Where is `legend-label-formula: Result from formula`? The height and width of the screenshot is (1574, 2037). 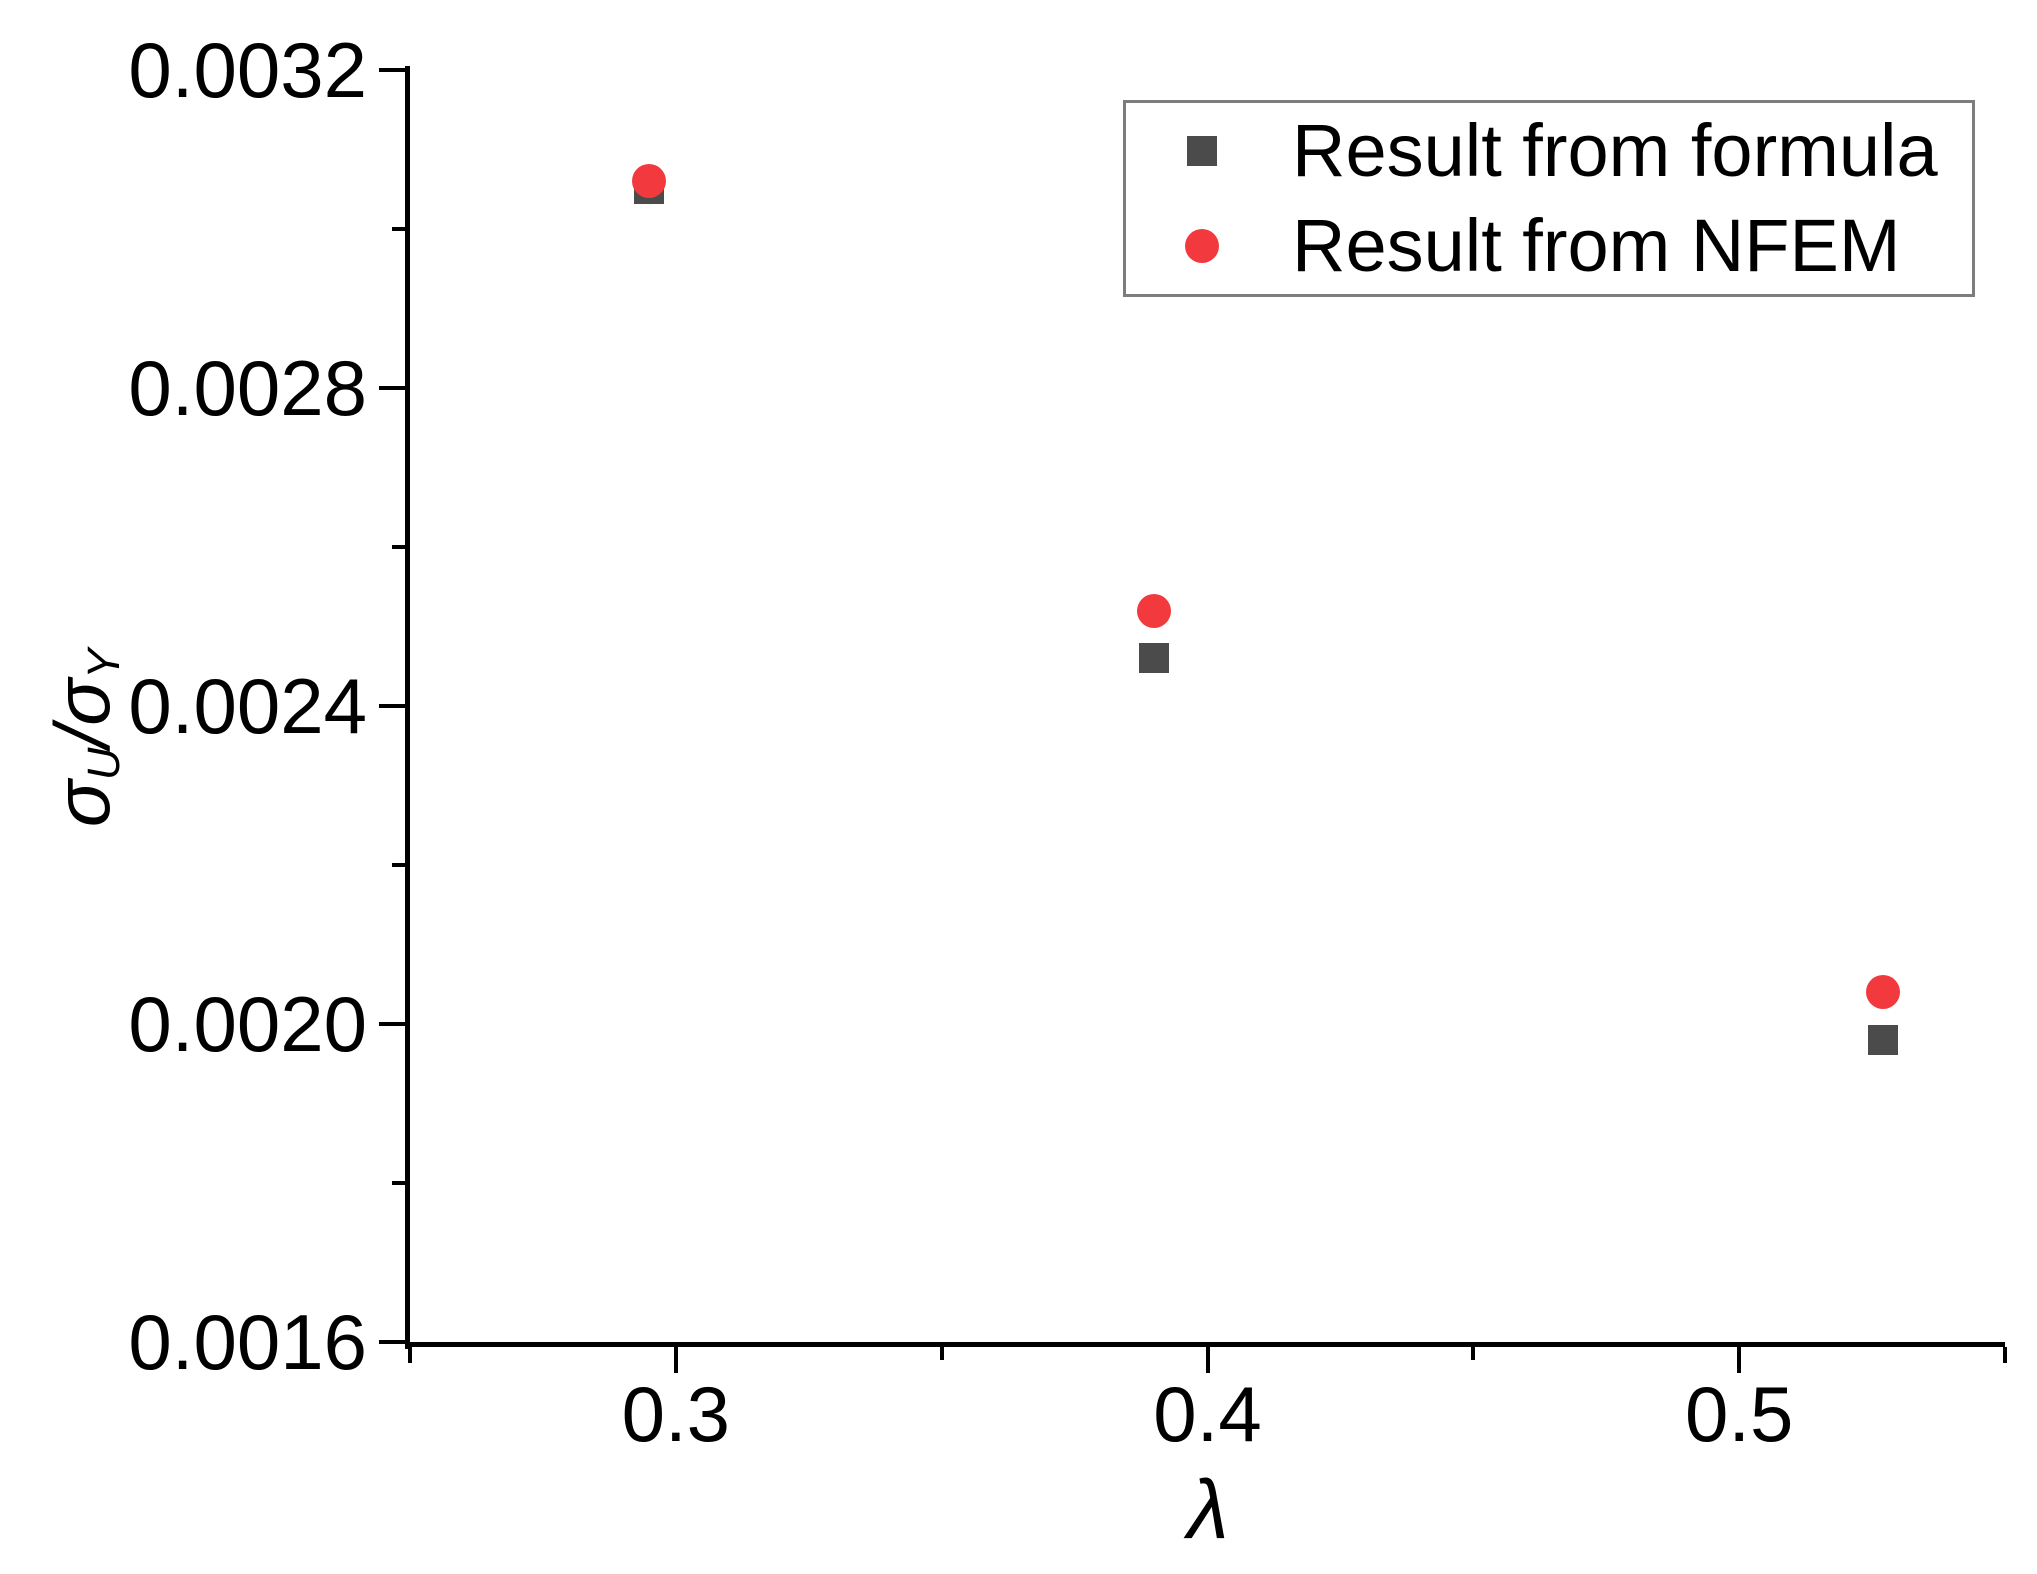
legend-label-formula: Result from formula is located at coordinates (1615, 150).